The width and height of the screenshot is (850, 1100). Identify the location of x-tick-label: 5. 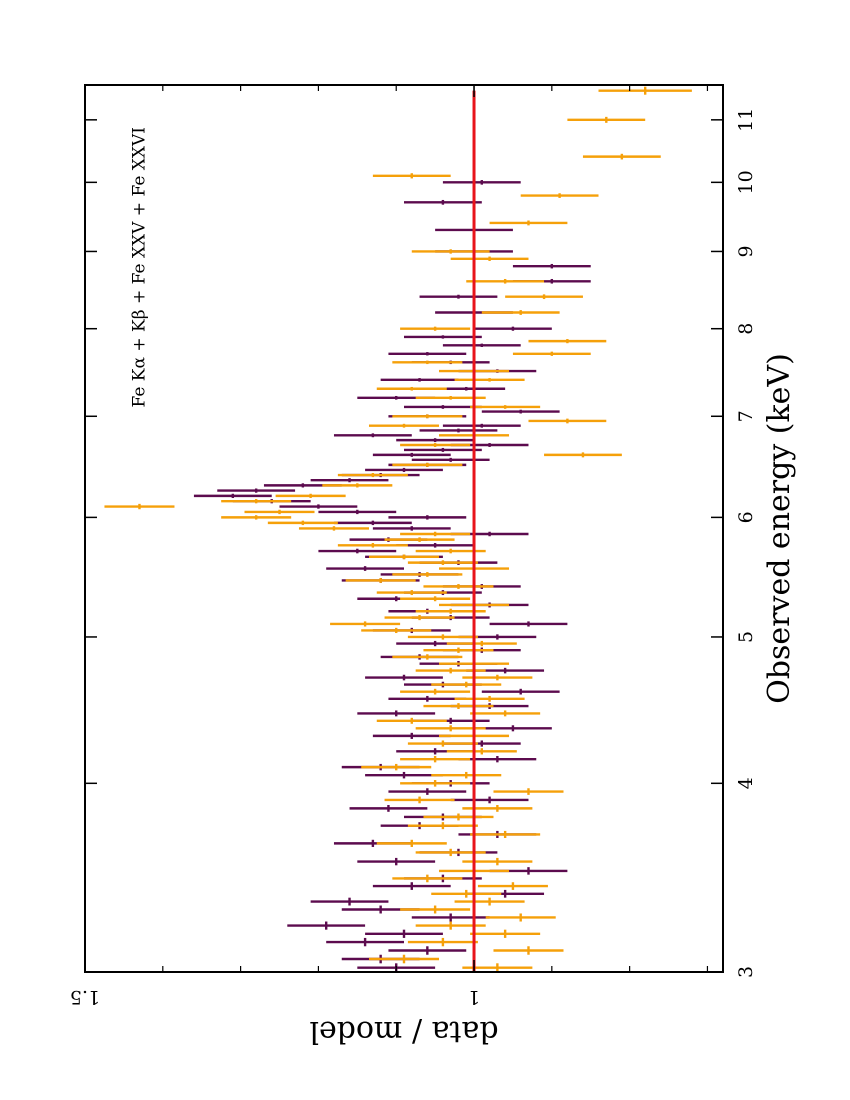
(746, 637).